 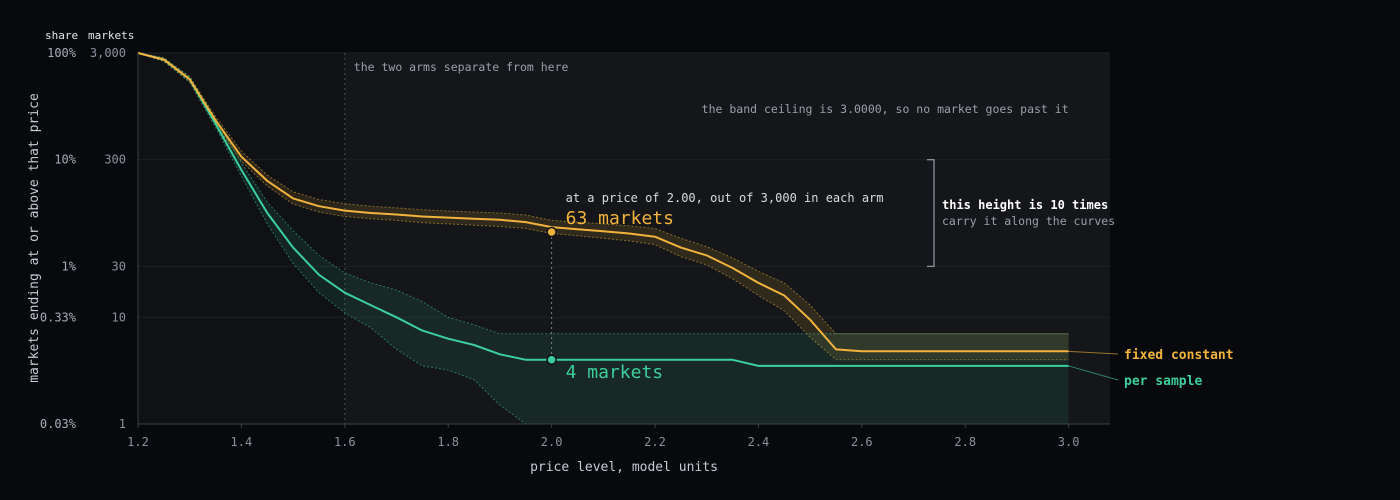 What do you see at coordinates (965, 442) in the screenshot?
I see `x-tick-label-8: 2.8` at bounding box center [965, 442].